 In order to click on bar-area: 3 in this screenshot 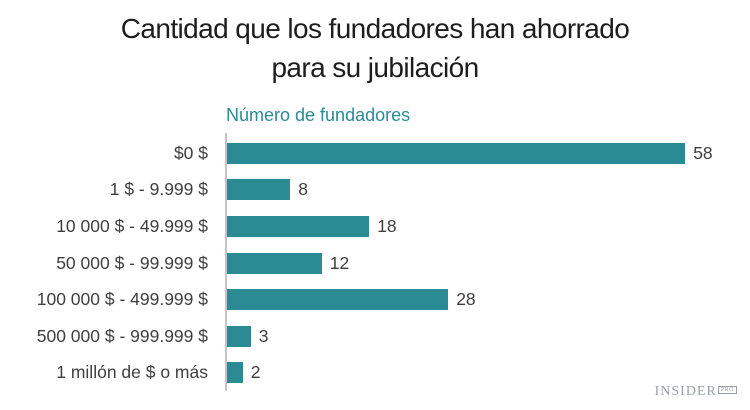, I will do `click(488, 336)`.